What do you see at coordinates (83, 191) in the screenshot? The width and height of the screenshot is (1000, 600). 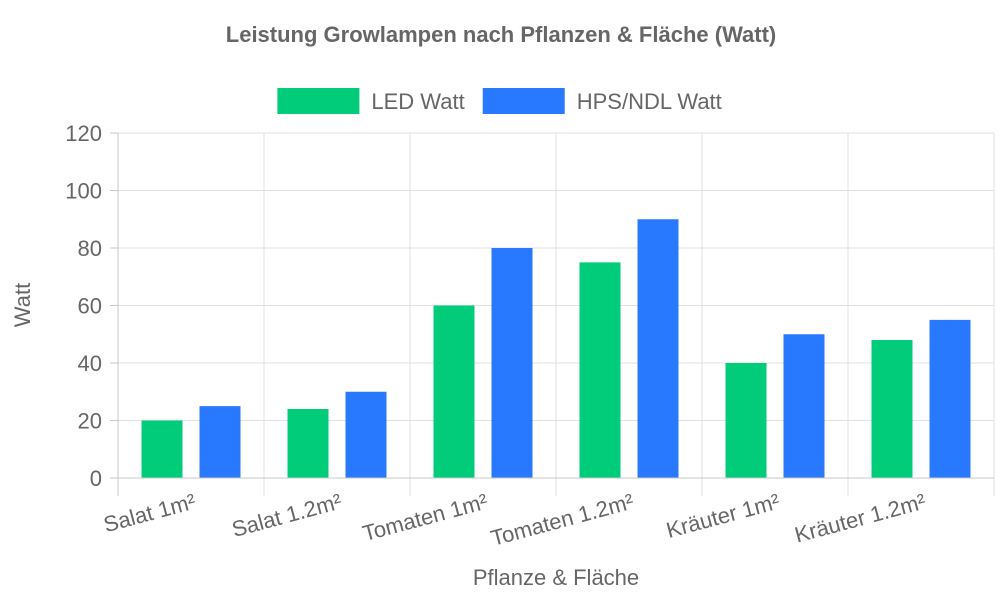 I see `y-tick-label: 100` at bounding box center [83, 191].